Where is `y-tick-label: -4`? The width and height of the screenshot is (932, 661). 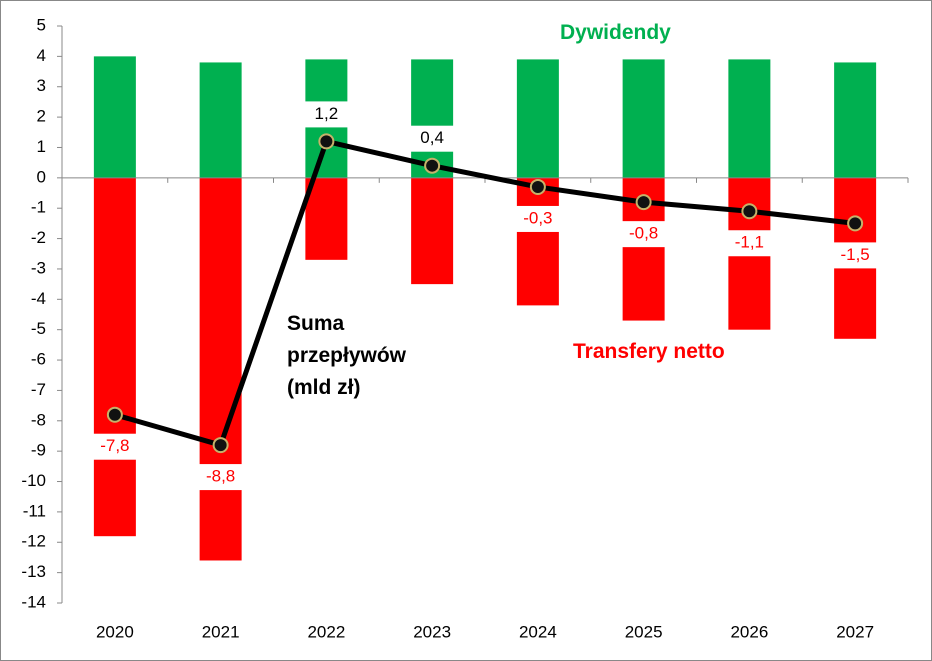 y-tick-label: -4 is located at coordinates (38, 298).